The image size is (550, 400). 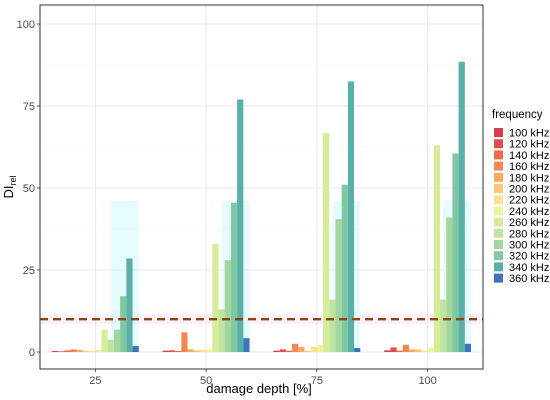 I want to click on legend-label: 280 kHz, so click(x=529, y=234).